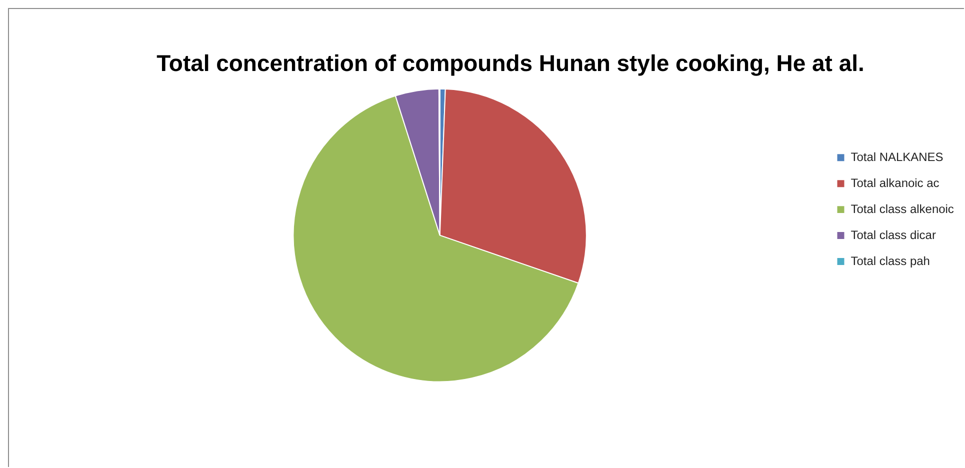 This screenshot has width=965, height=468. Describe the element at coordinates (897, 157) in the screenshot. I see `legend-label: Total NALKANES` at that location.